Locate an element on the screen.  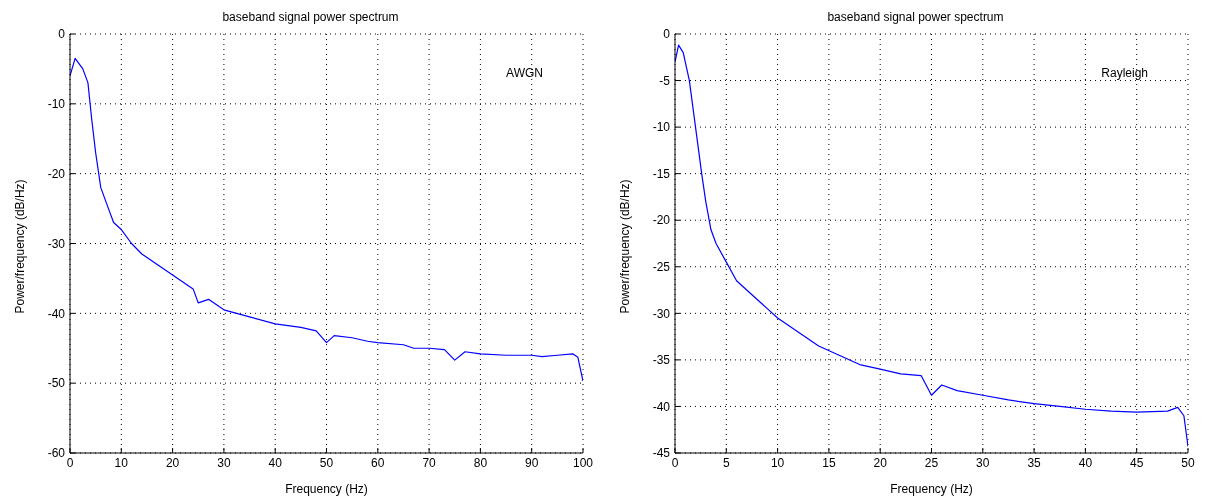
x-tick-label: 5 is located at coordinates (726, 462).